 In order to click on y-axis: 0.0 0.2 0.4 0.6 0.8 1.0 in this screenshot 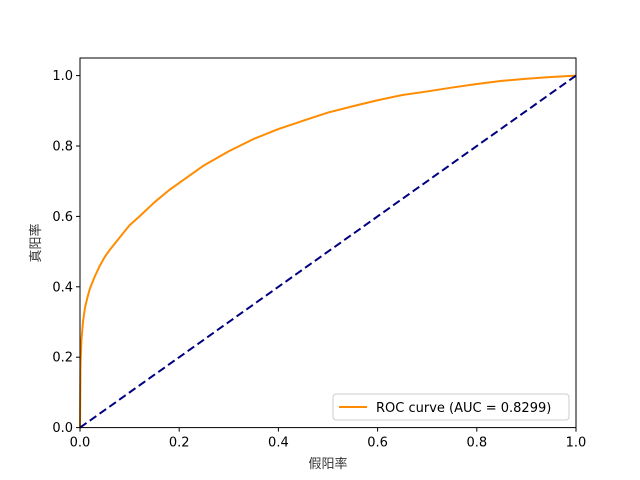, I will do `click(66, 252)`.